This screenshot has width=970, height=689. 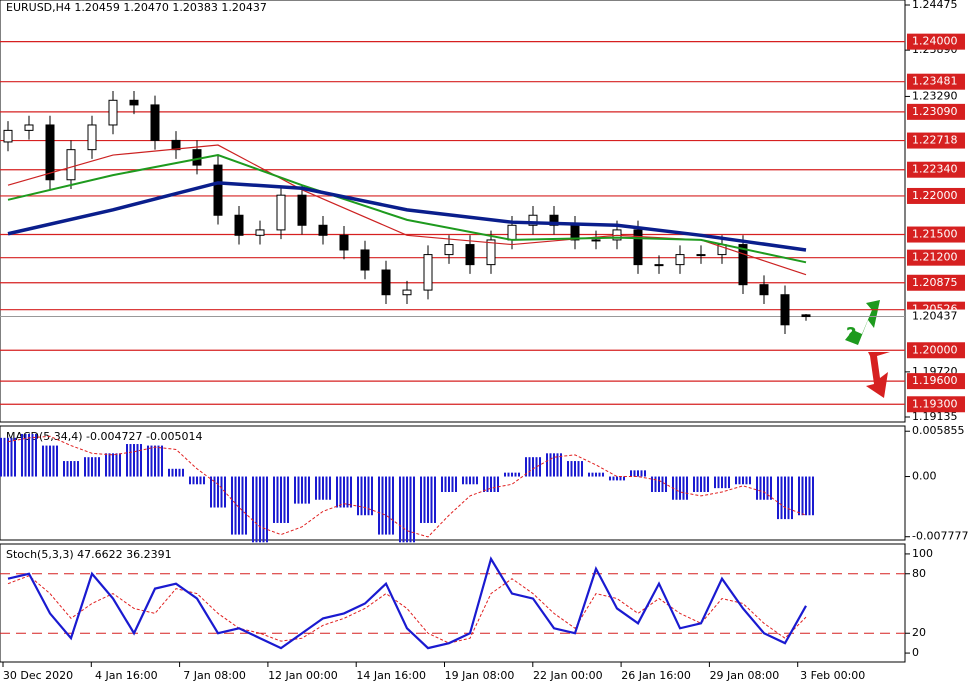 I want to click on level-label: 1.22718, so click(x=935, y=140).